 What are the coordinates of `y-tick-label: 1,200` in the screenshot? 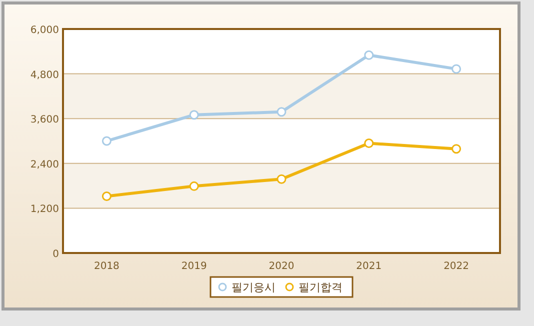 It's located at (44, 210).